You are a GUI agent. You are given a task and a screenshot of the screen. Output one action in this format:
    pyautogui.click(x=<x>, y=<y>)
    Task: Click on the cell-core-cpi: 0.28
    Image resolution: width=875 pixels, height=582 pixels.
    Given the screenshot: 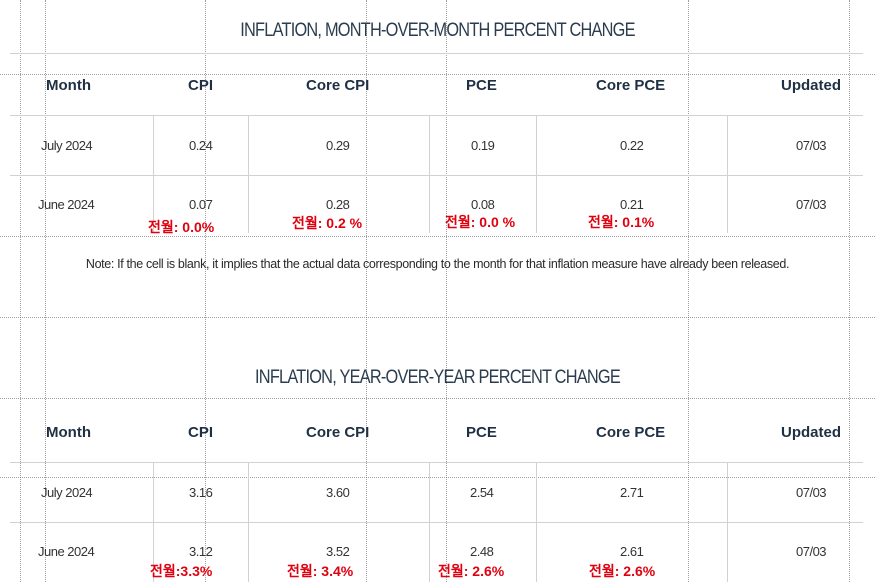 What is the action you would take?
    pyautogui.click(x=338, y=204)
    